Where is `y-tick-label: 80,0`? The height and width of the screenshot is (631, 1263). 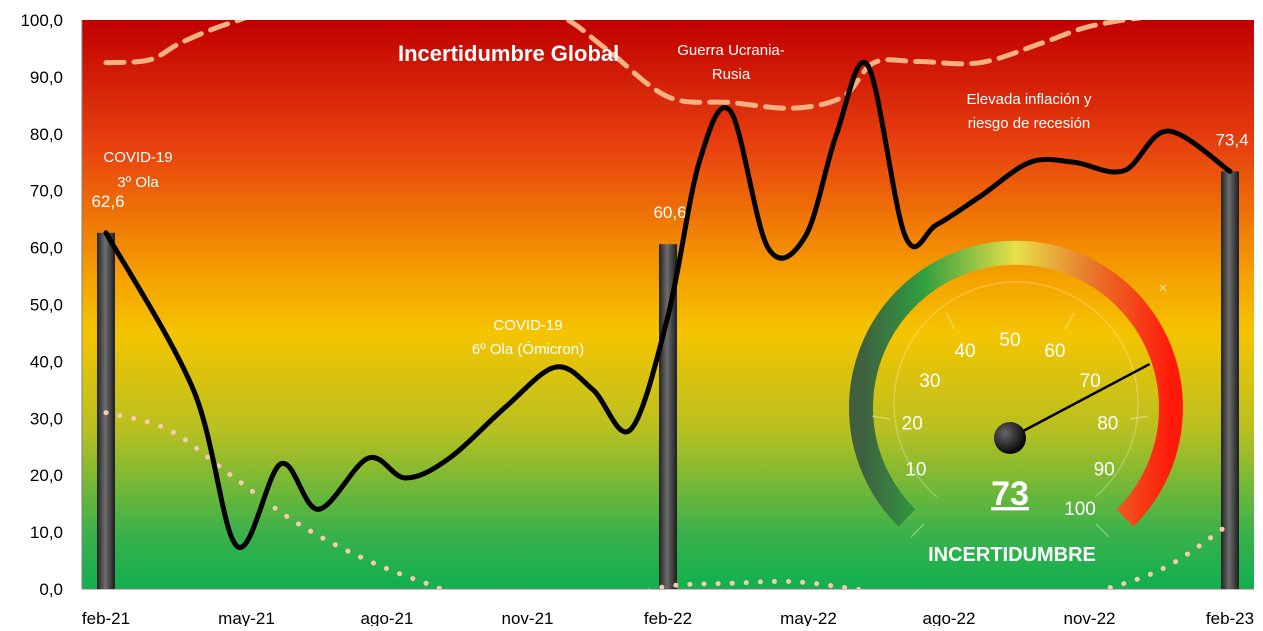 y-tick-label: 80,0 is located at coordinates (46, 134).